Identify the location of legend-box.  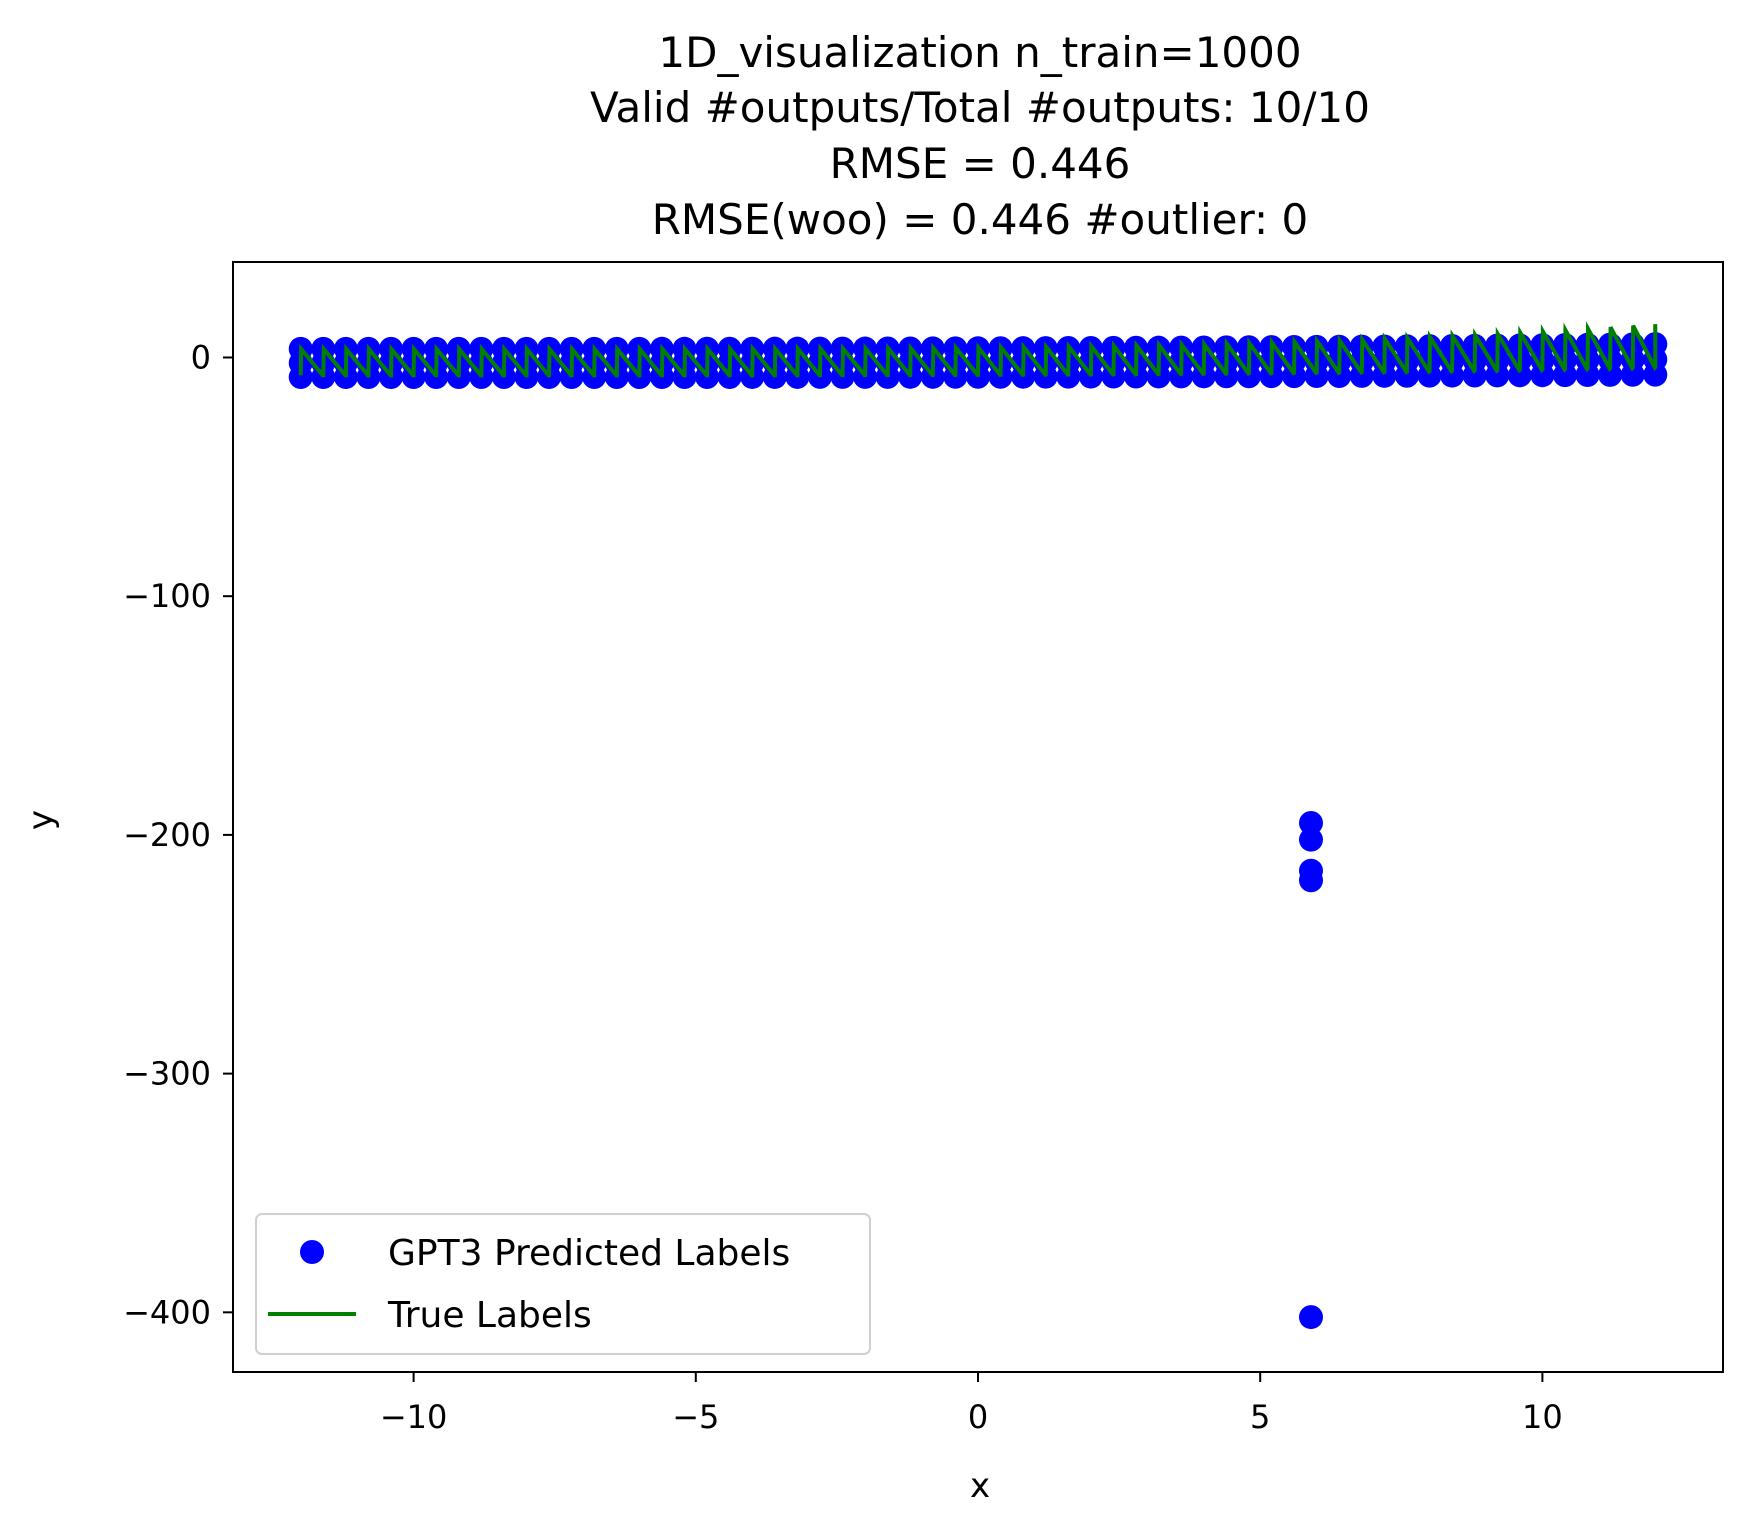
(563, 1284).